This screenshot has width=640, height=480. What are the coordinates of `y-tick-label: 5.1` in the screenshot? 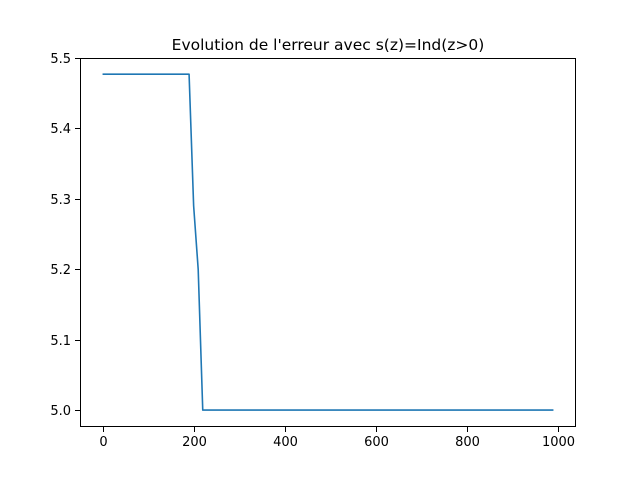 It's located at (60, 341).